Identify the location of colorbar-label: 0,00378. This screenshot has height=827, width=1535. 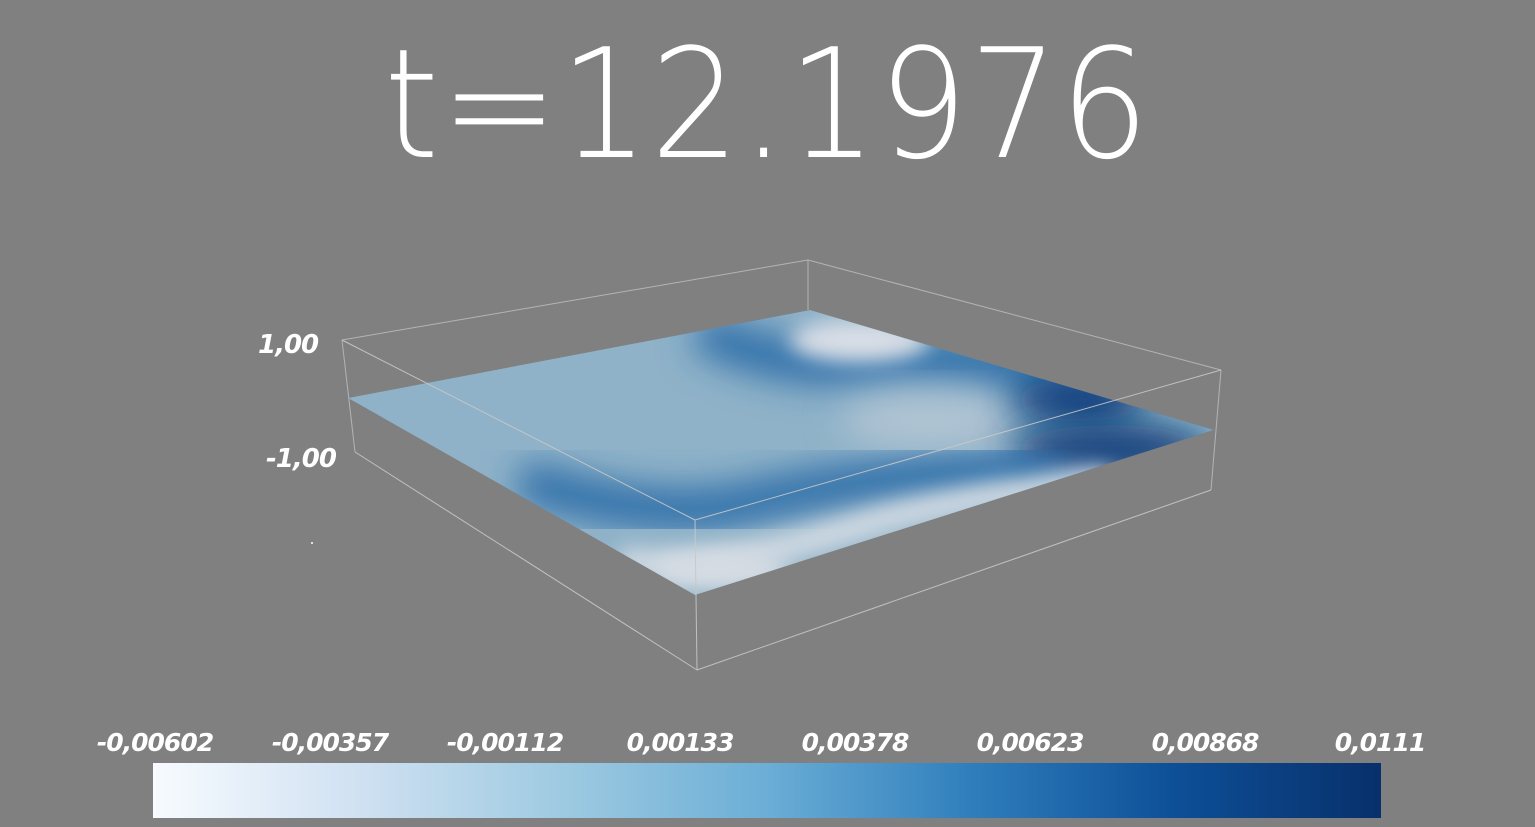
(855, 742).